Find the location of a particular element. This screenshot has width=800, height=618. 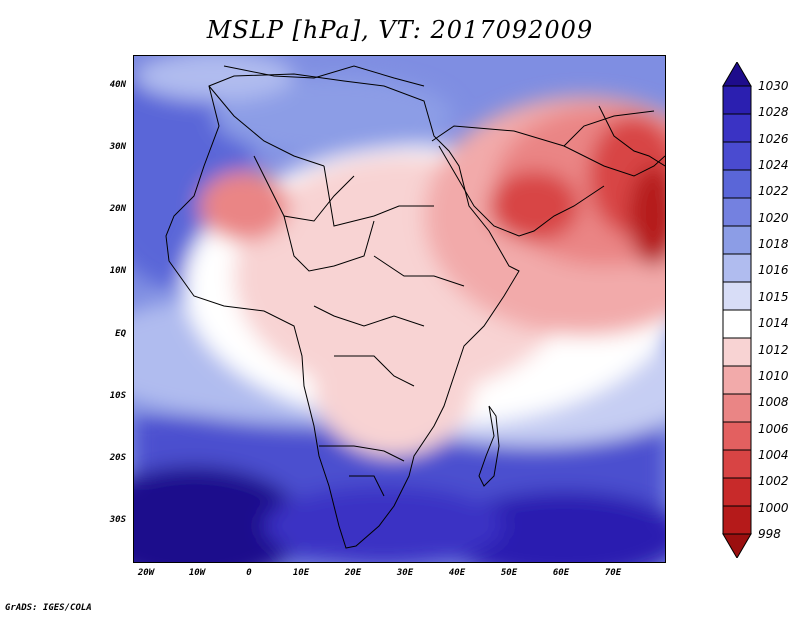

lat-label-20n: 20N is located at coordinates (117, 209).